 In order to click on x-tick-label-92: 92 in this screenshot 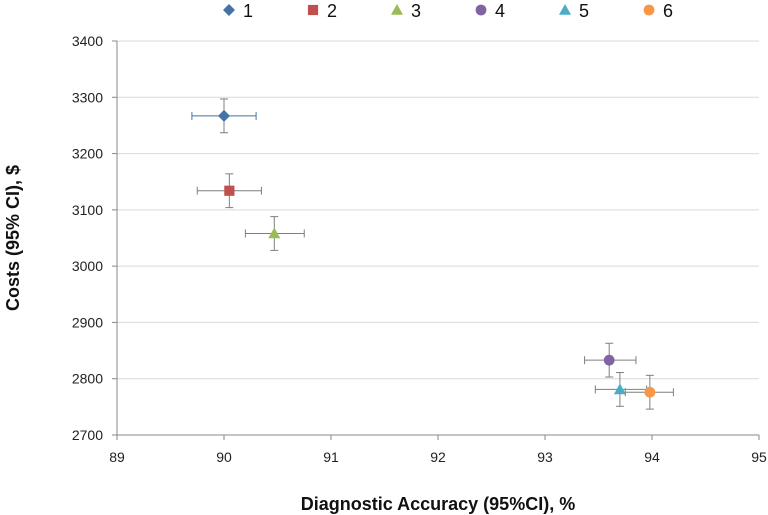, I will do `click(438, 457)`.